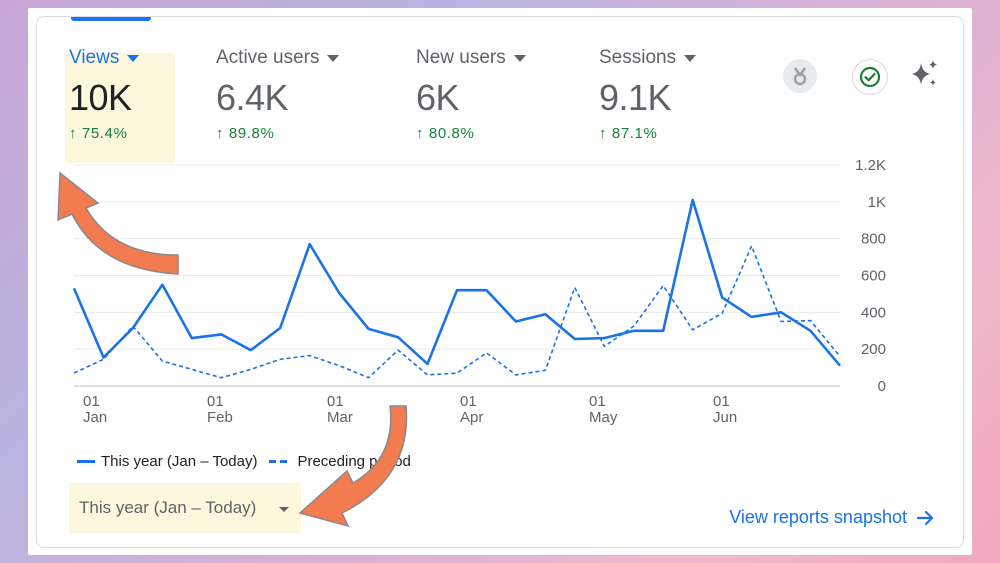 This screenshot has width=1000, height=563. I want to click on metric-views: Views 10K ↑ 75.4%, so click(104, 94).